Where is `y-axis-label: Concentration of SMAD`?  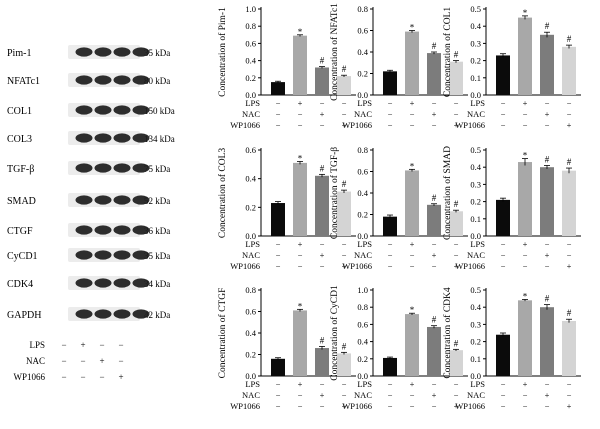
y-axis-label: Concentration of SMAD is located at coordinates (447, 193).